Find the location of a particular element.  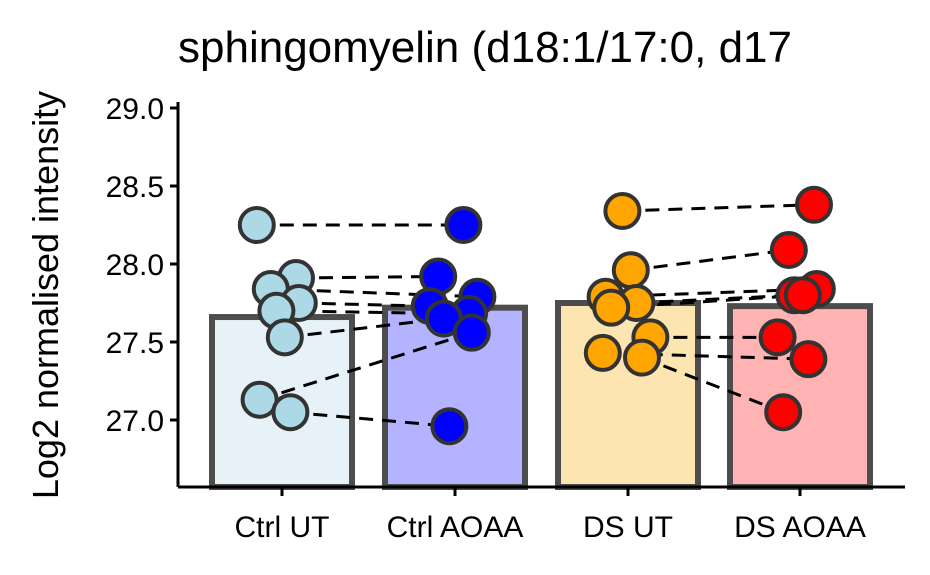

bar-ds-aoaa is located at coordinates (800, 396).